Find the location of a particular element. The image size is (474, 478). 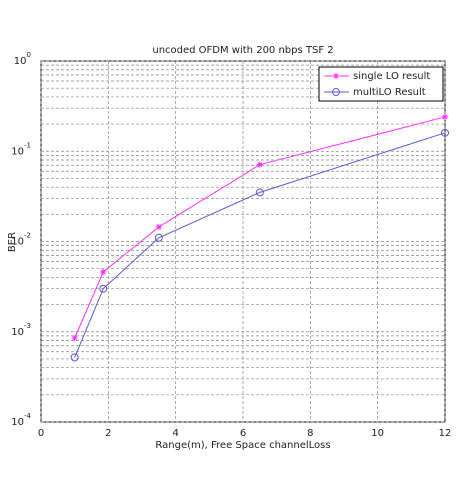

legend-label: multiLO Result is located at coordinates (389, 92).